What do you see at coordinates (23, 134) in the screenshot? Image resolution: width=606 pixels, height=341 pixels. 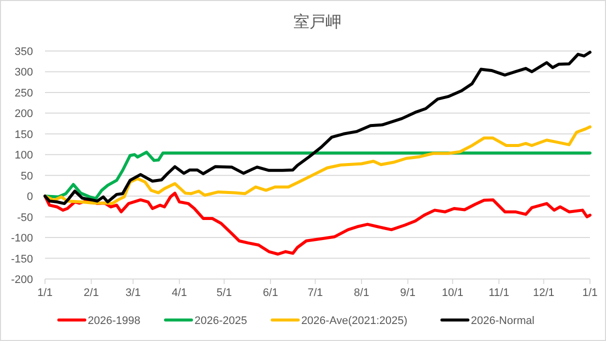 I see `y-tick-label: 150` at bounding box center [23, 134].